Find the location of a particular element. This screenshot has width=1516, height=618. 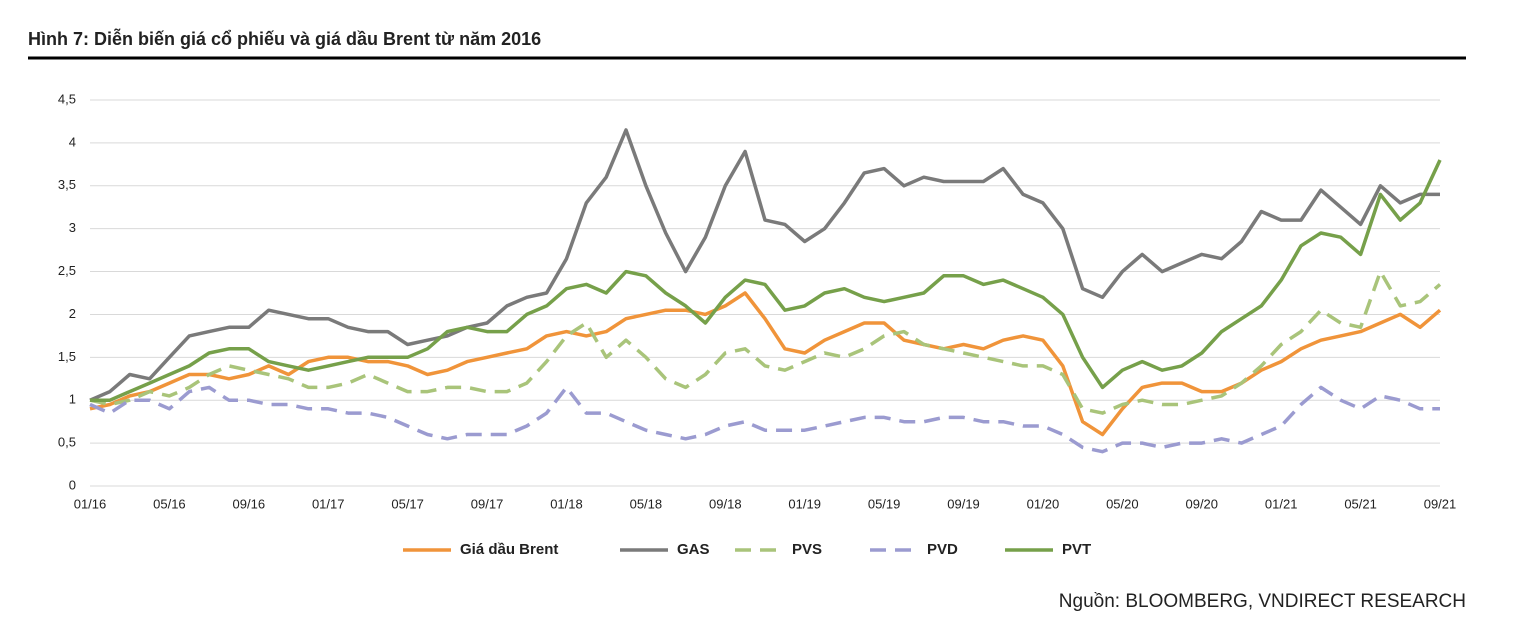

series-line is located at coordinates (764, 419).